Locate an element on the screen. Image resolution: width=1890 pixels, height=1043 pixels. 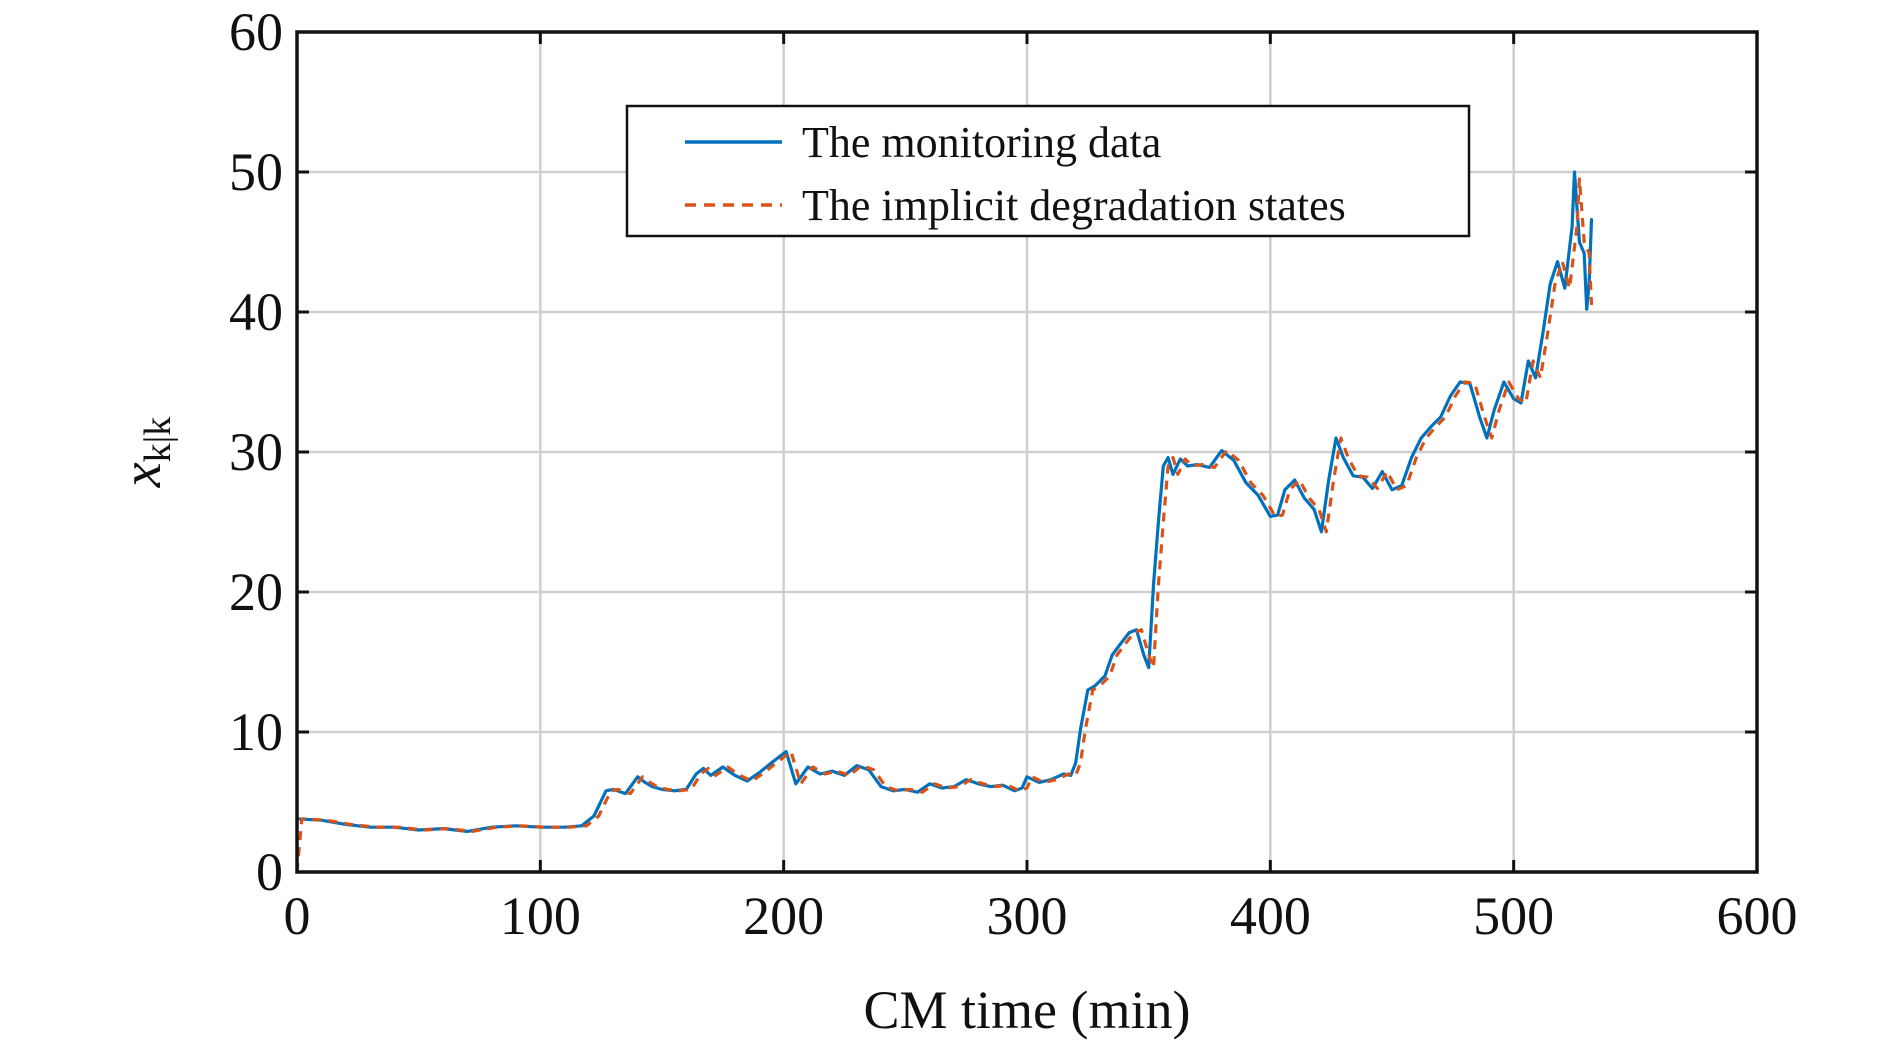
svg-text: xk|k is located at coordinates (145, 452).